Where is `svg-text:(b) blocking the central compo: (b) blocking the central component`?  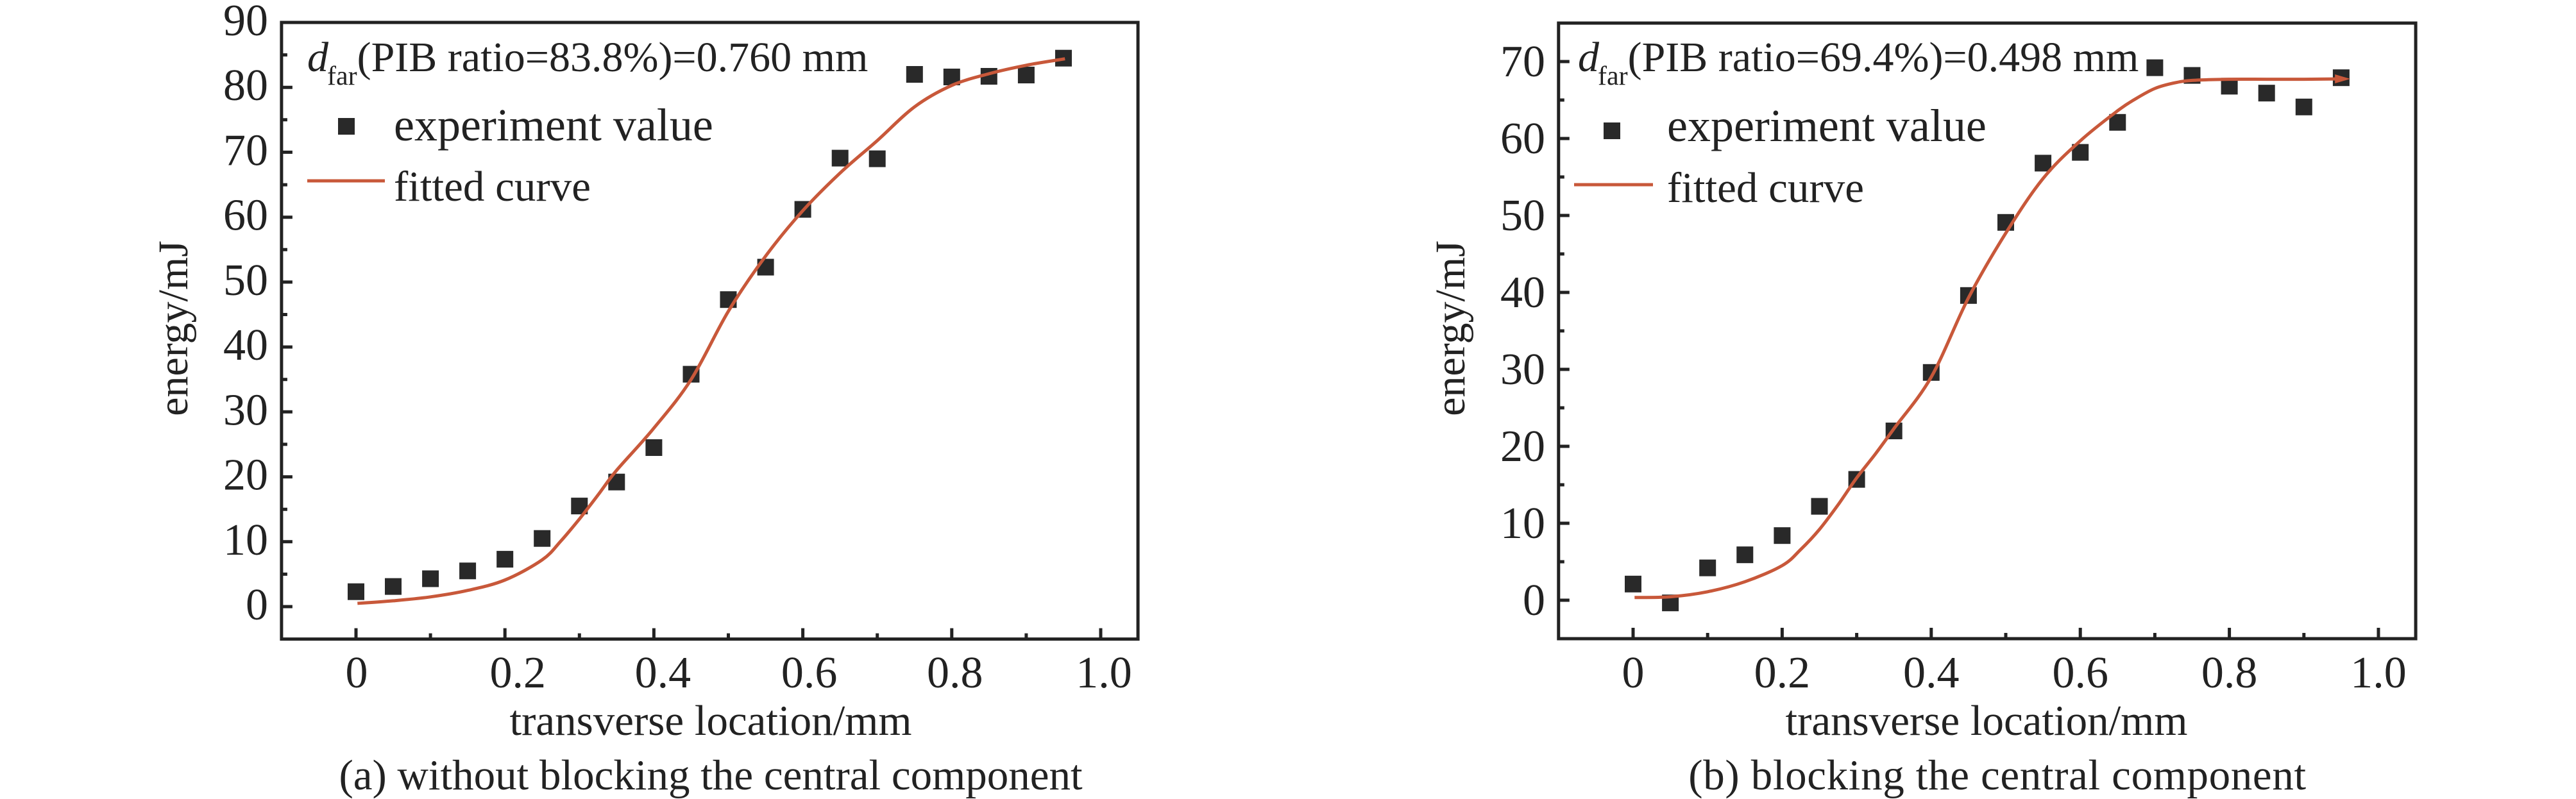
svg-text:(b) blocking the central compo: (b) blocking the central component is located at coordinates (1997, 775).